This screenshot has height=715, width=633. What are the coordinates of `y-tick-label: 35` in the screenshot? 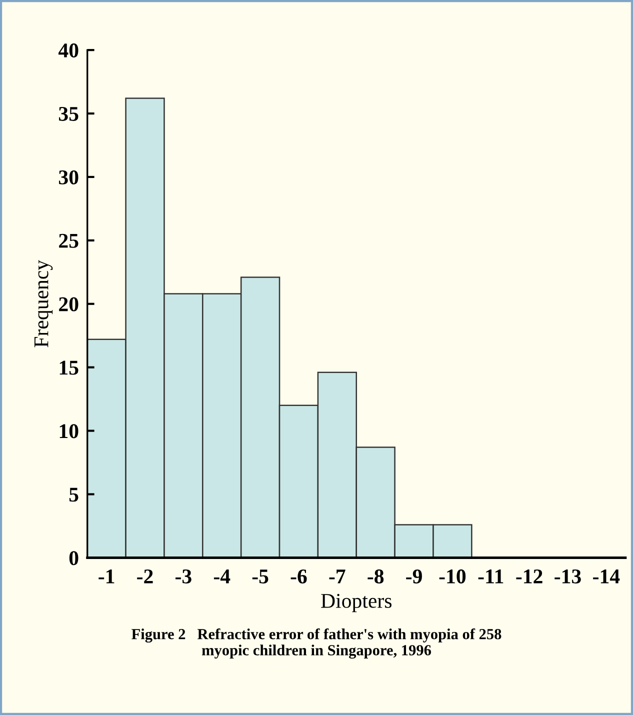 It's located at (68, 113).